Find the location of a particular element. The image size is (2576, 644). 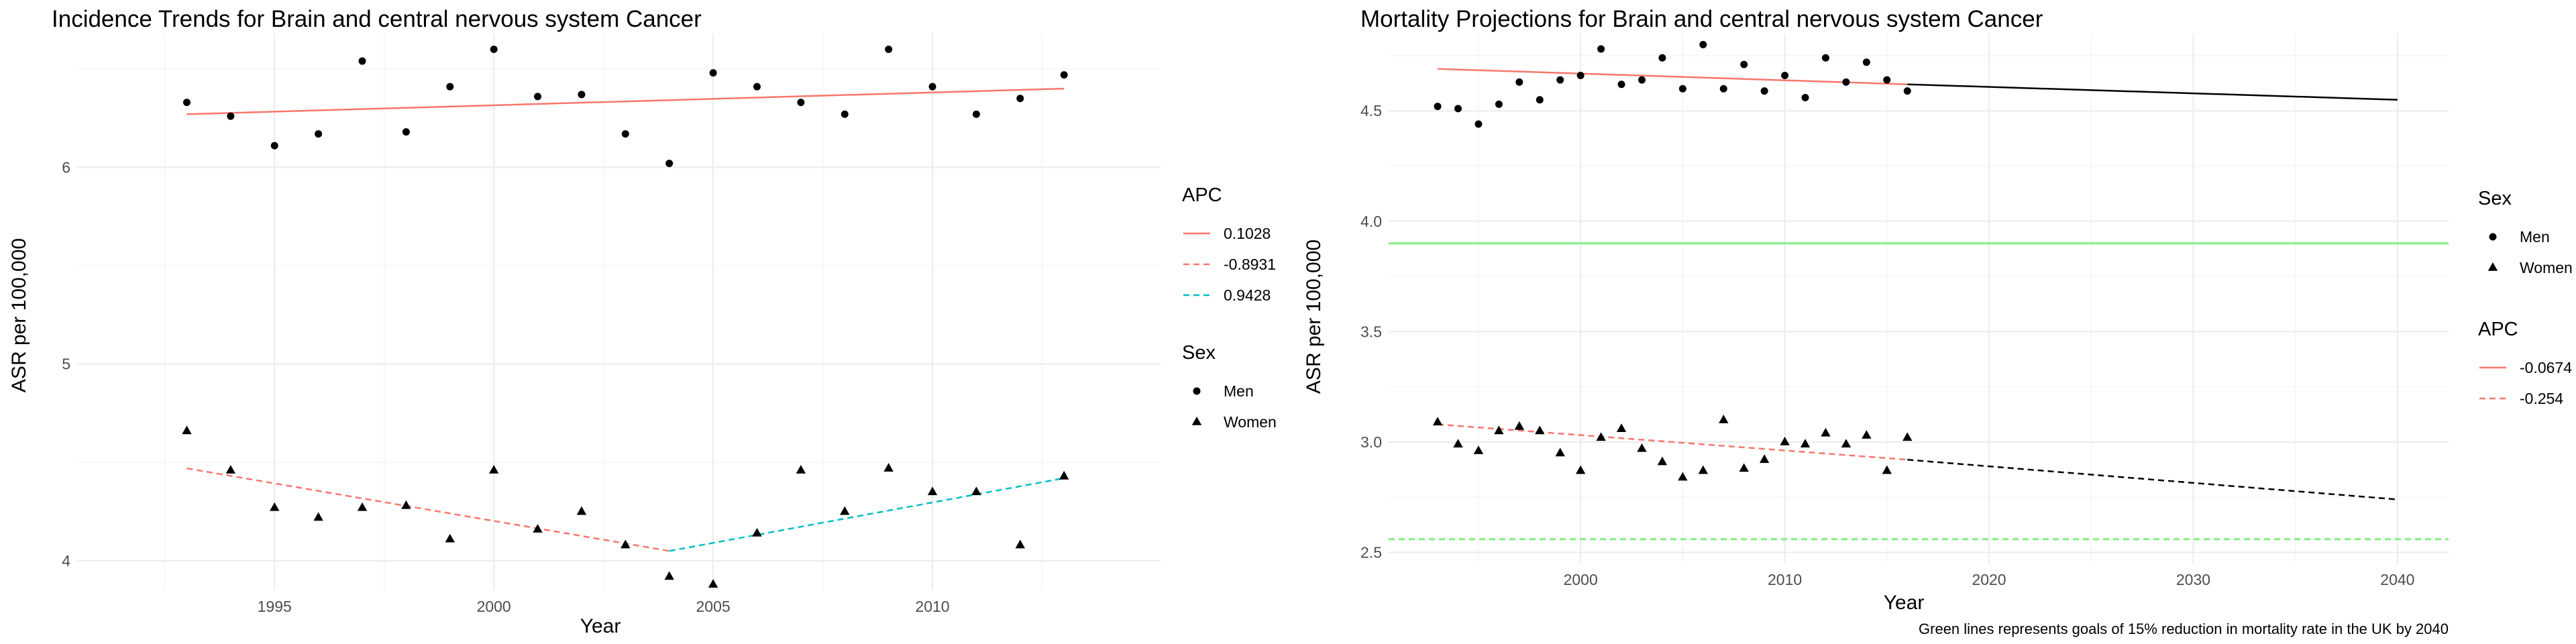

x-tick-label: 2010 is located at coordinates (932, 606).